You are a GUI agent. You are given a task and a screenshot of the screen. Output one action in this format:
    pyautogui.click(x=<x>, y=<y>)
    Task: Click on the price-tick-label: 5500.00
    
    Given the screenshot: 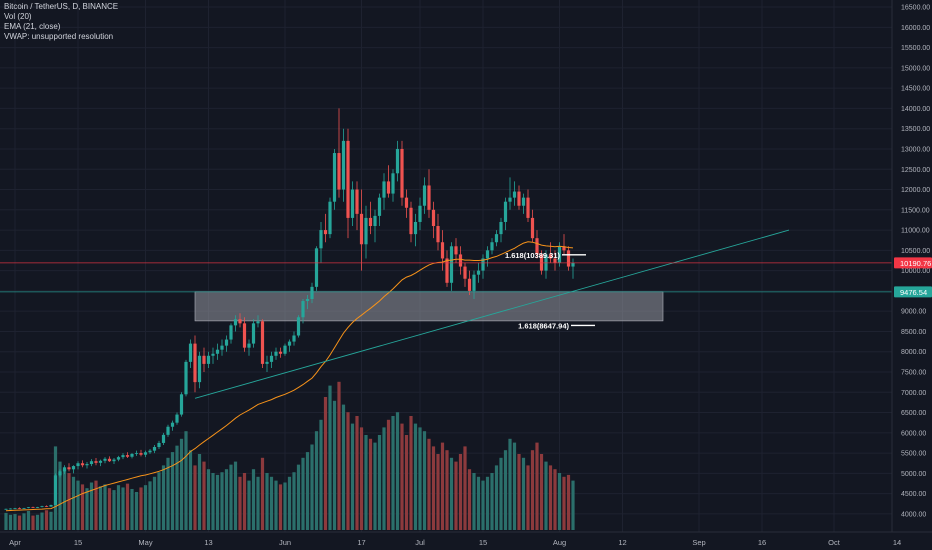 What is the action you would take?
    pyautogui.click(x=913, y=454)
    